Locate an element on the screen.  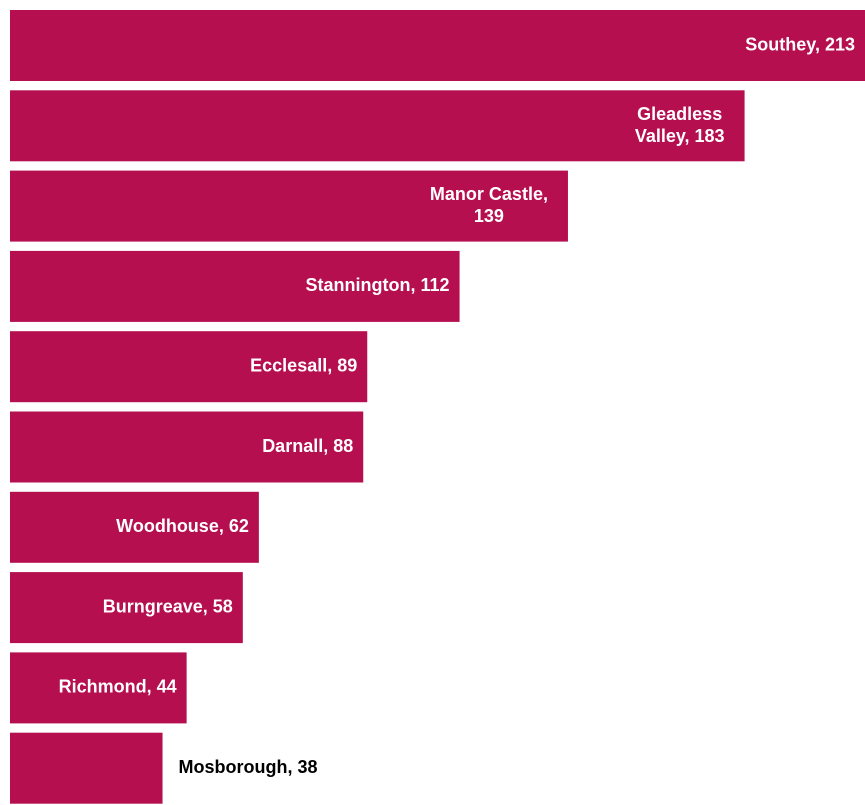
data-label: Stannington, 112 is located at coordinates (378, 285).